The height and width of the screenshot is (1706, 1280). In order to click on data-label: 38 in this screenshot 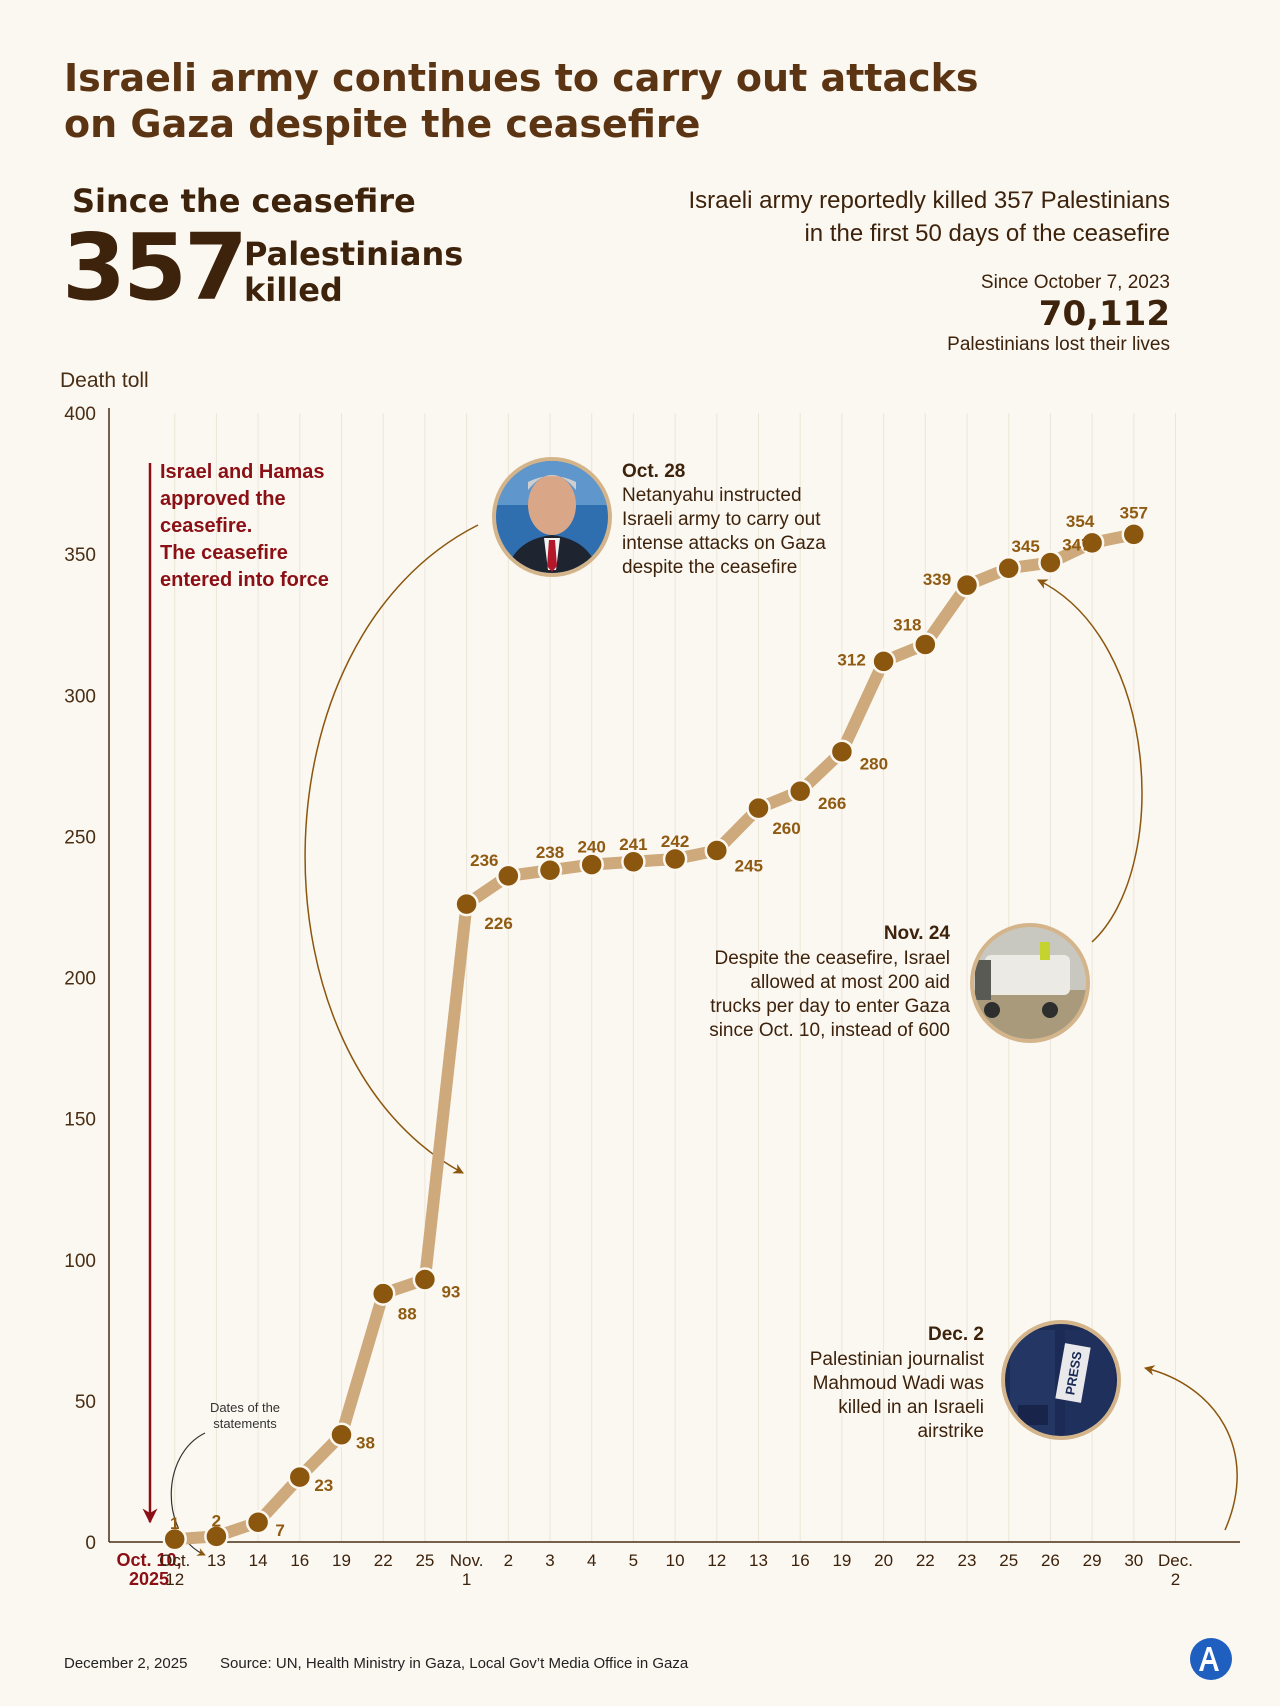, I will do `click(365, 1443)`.